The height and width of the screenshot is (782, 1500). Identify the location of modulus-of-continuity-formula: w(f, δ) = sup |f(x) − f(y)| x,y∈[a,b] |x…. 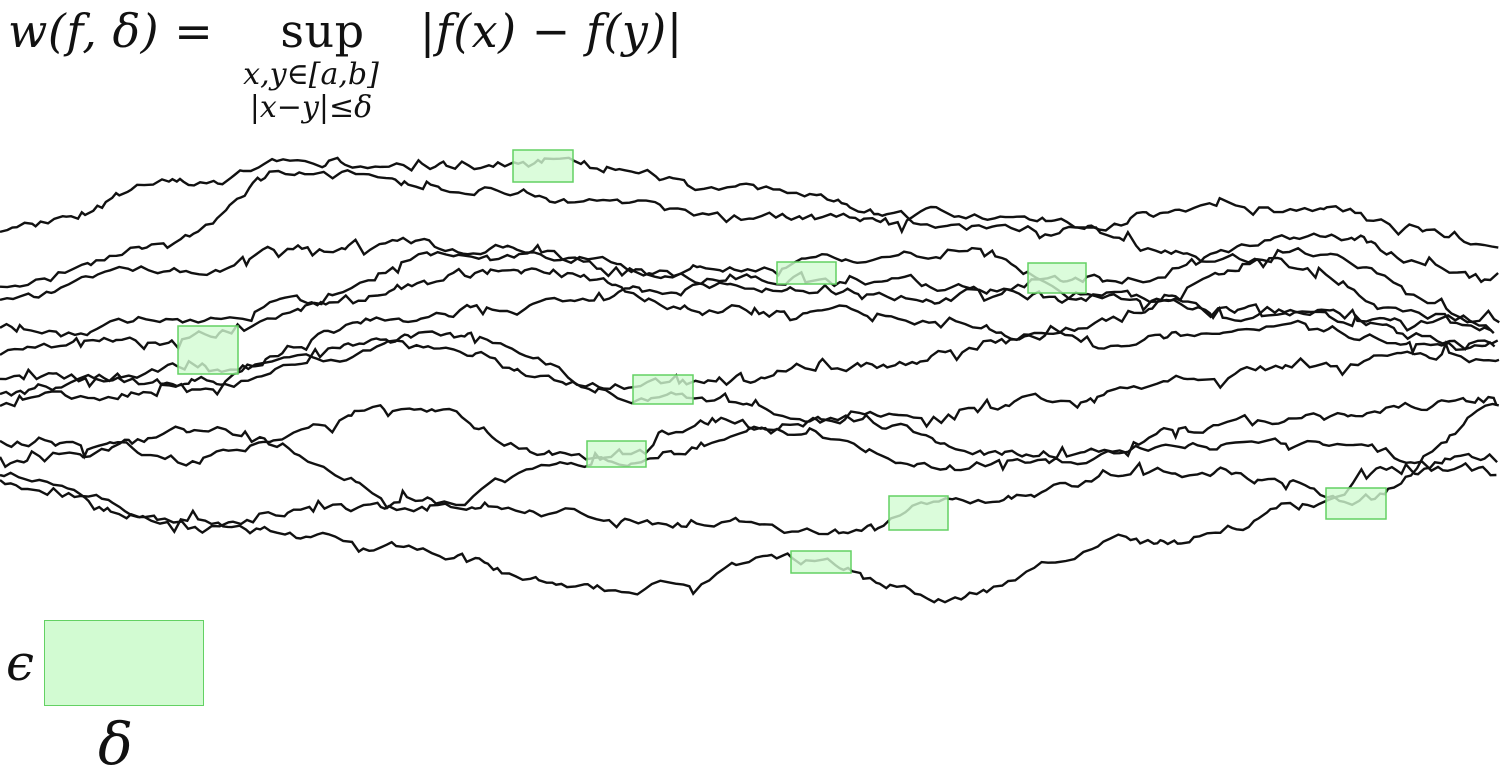
(368, 70).